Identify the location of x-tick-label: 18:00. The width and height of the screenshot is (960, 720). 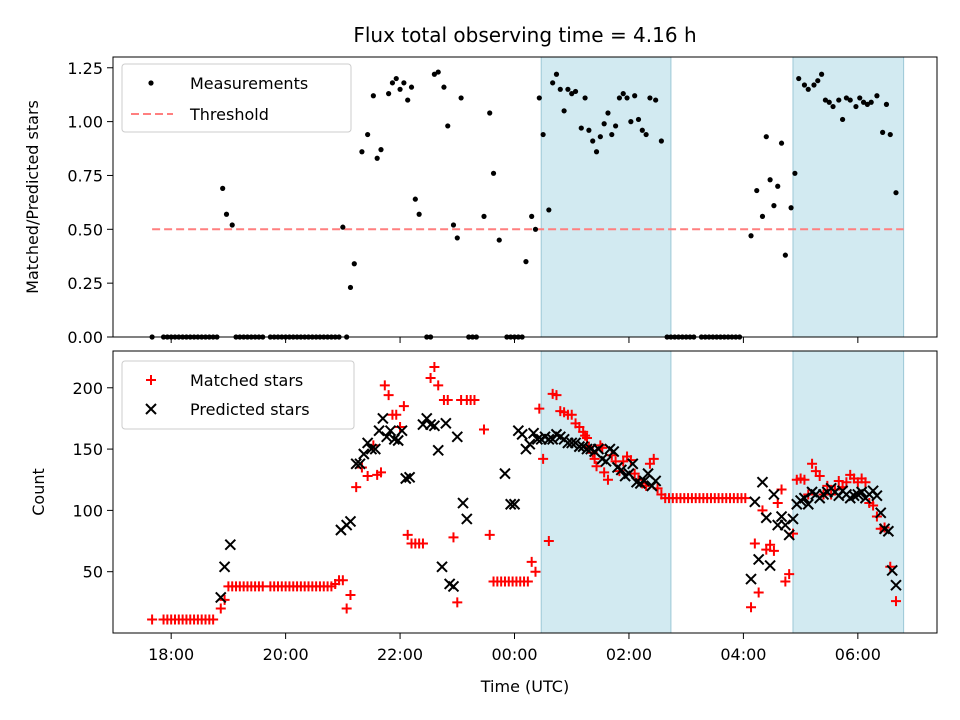
(171, 654).